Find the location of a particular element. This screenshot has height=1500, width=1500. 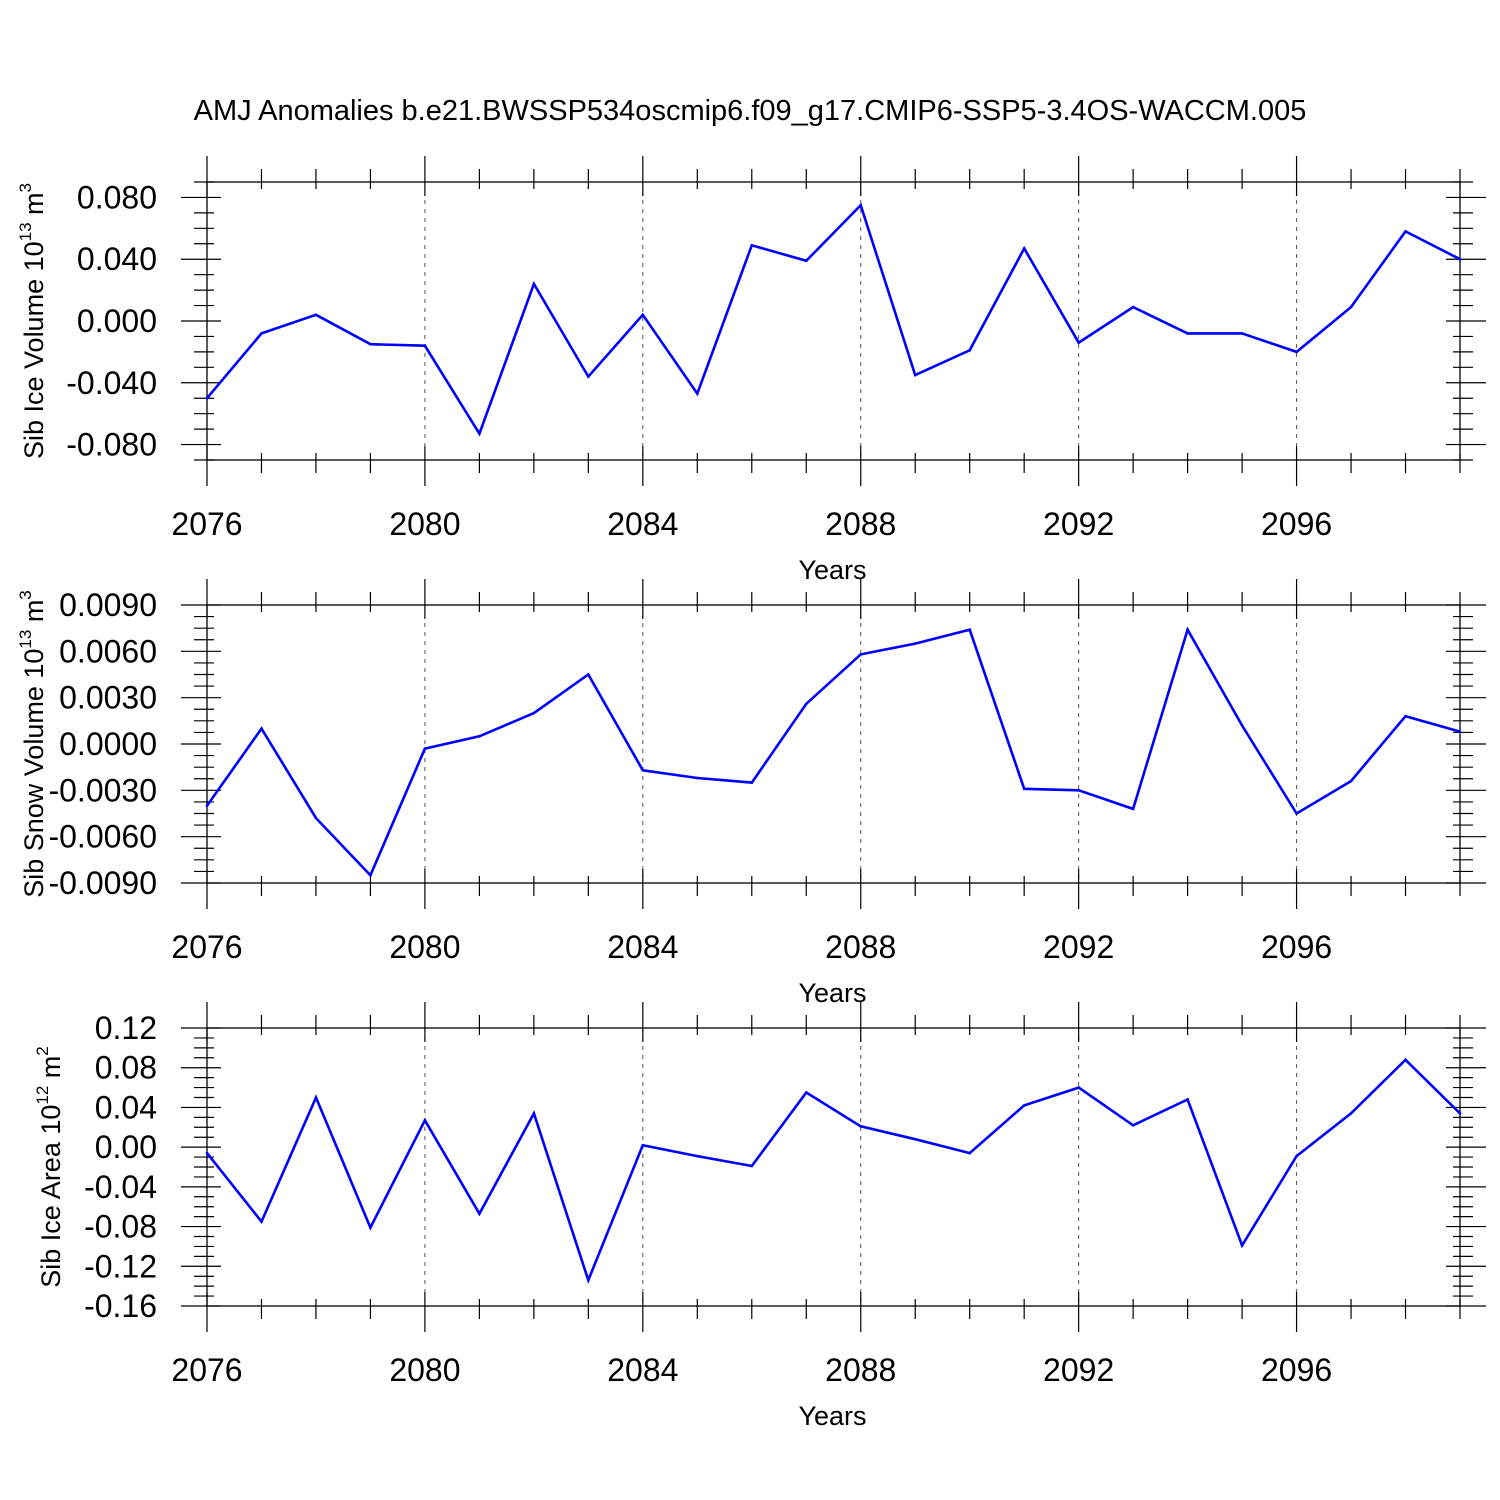

y-tick-label: 0.12 is located at coordinates (126, 1028).